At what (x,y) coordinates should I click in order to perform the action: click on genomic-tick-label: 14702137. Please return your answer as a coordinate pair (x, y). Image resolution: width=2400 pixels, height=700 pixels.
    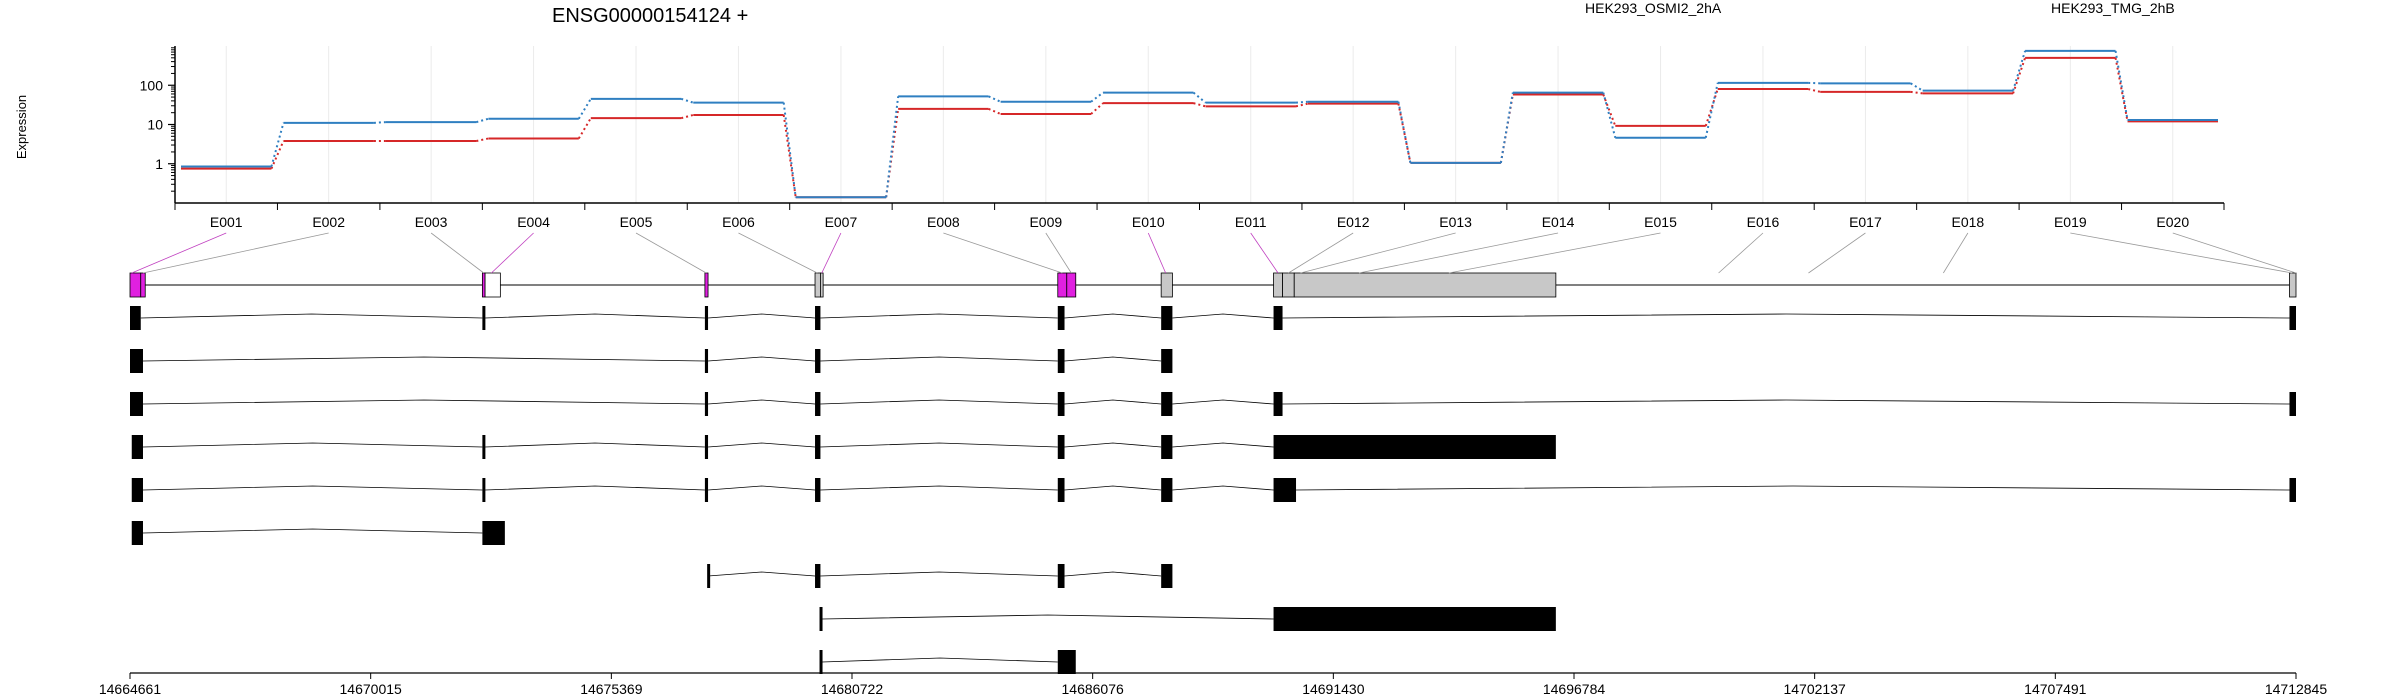
    Looking at the image, I should click on (1814, 689).